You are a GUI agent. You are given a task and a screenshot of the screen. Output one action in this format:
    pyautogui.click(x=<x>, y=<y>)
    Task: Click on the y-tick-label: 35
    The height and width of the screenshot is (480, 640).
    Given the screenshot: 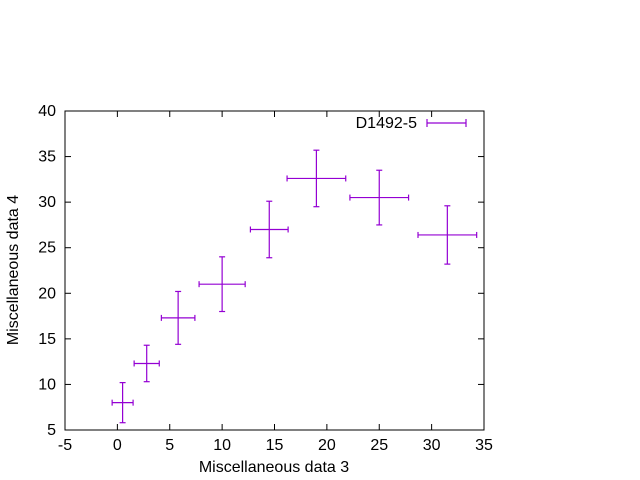 What is the action you would take?
    pyautogui.click(x=47, y=157)
    